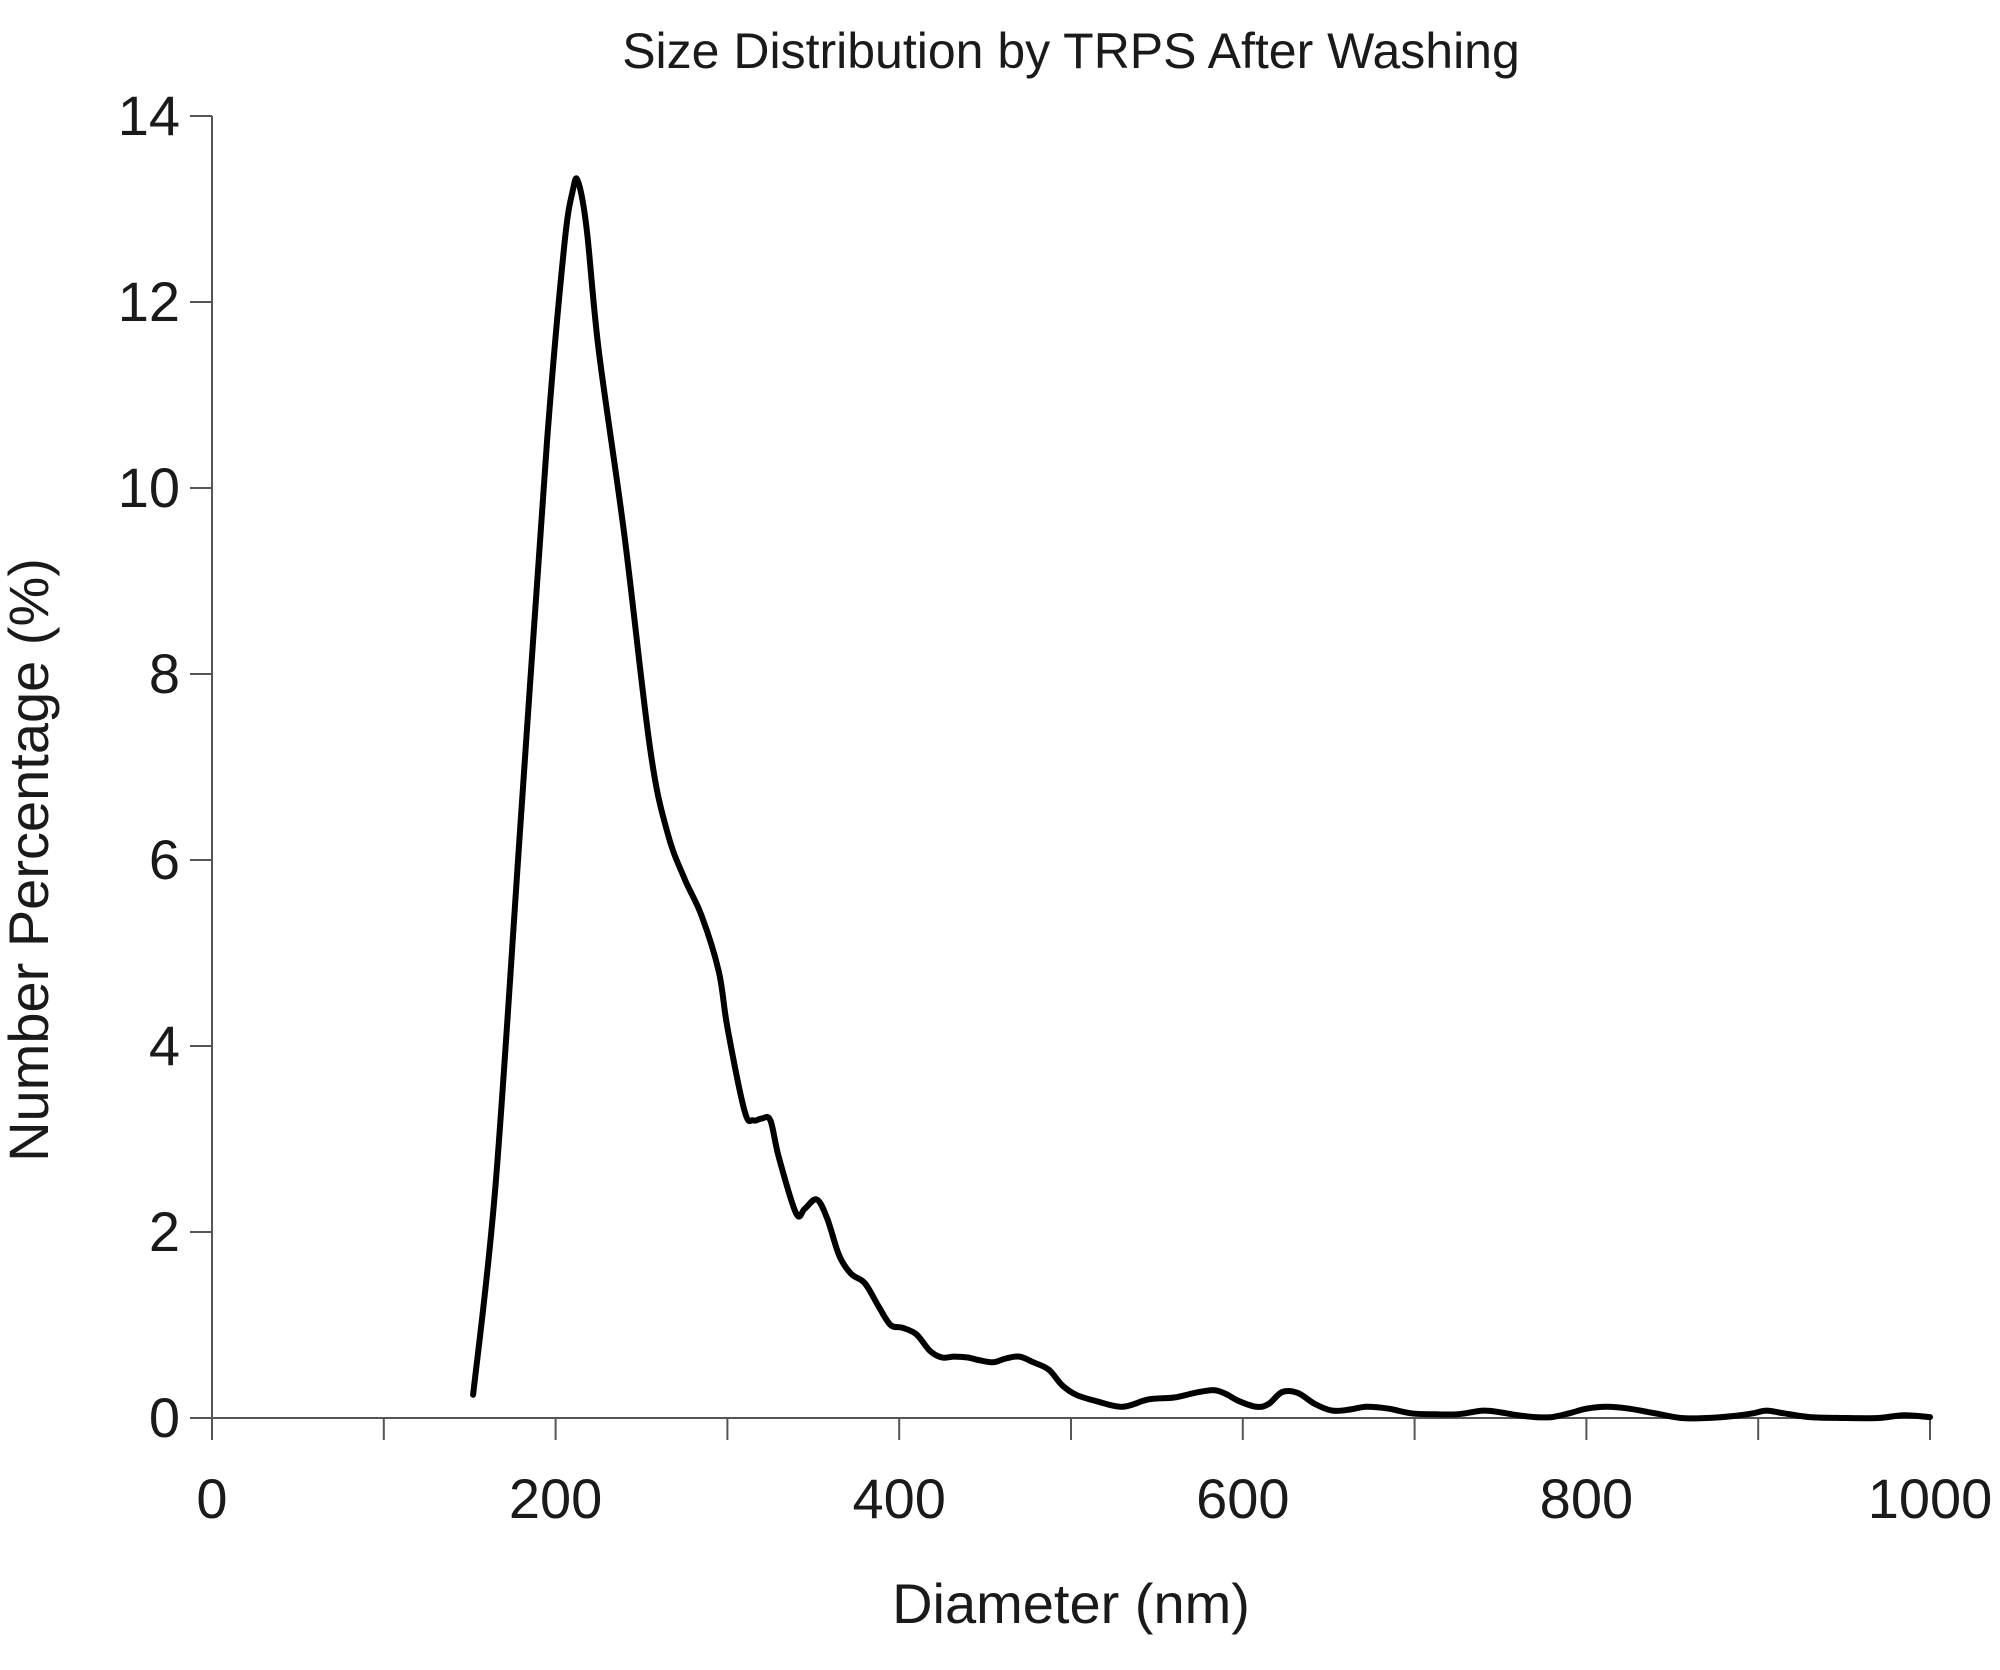  Describe the element at coordinates (1094, 1474) in the screenshot. I see `x-axis-ticks: 0 200 400 600 800 1000` at that location.